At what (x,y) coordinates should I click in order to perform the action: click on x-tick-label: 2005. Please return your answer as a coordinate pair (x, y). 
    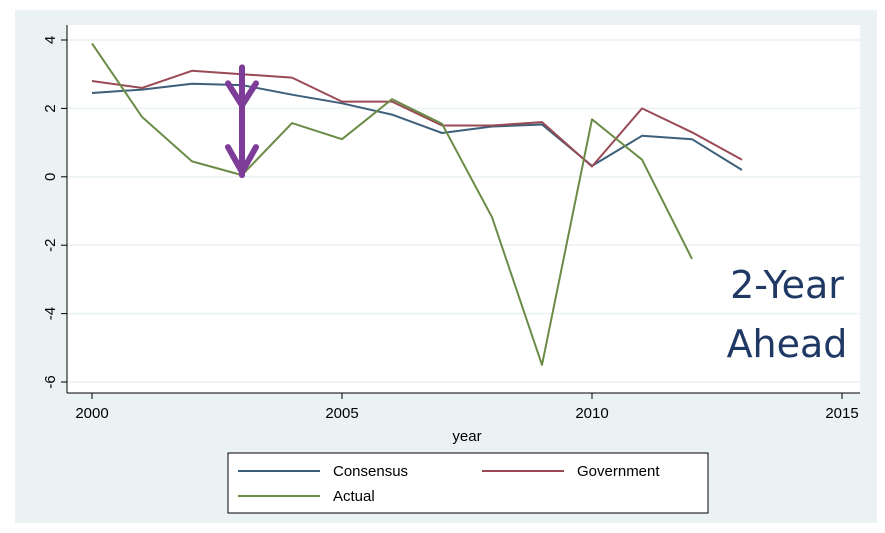
    Looking at the image, I should click on (341, 413).